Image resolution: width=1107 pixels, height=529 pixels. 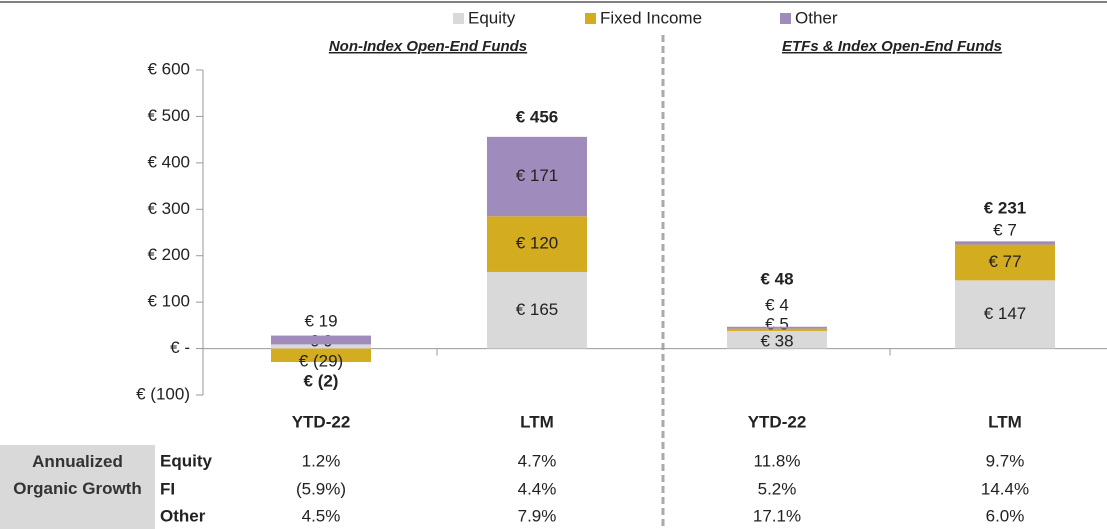 I want to click on legend-label: Equity, so click(x=492, y=17).